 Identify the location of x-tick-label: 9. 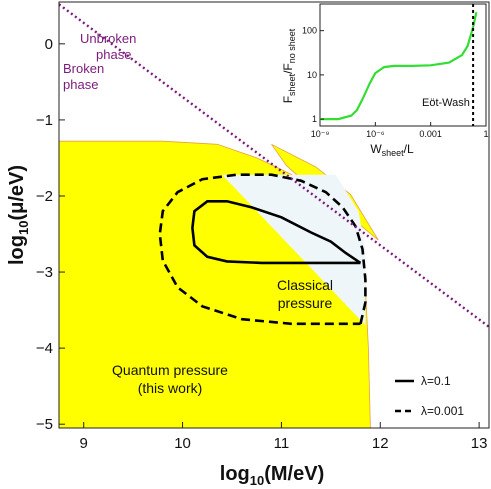
(84, 443).